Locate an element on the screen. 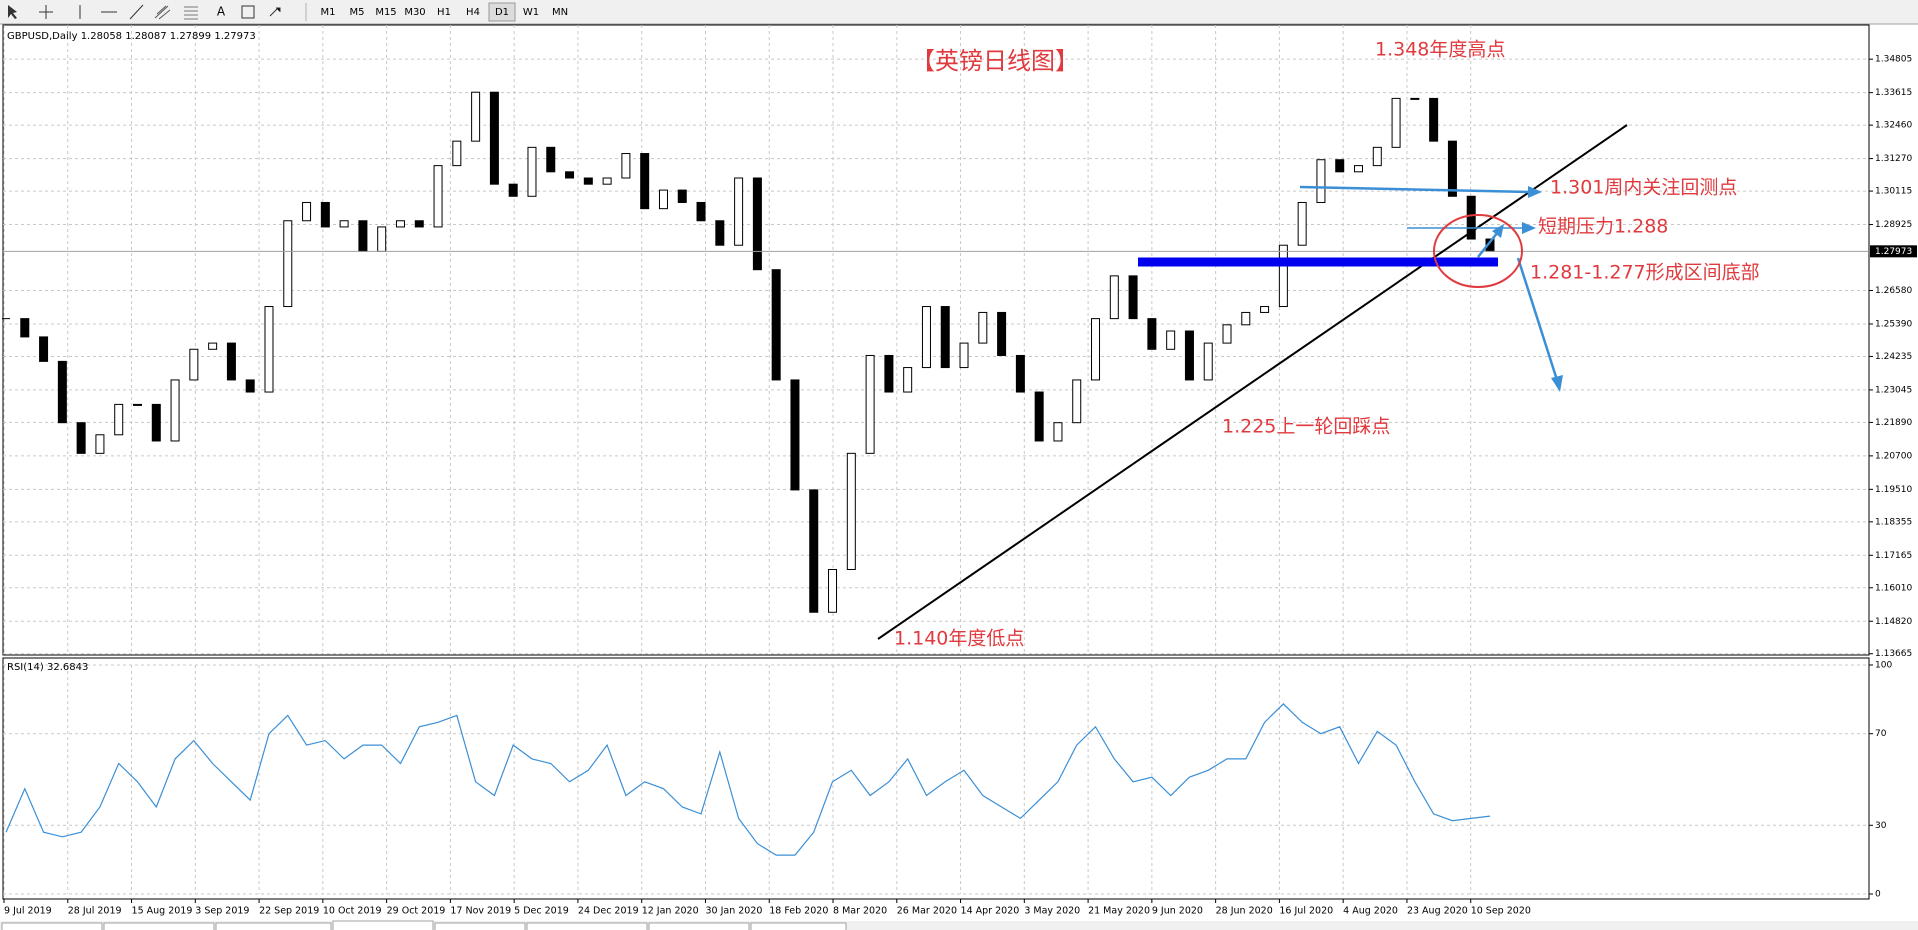  timeframe-label: M1 is located at coordinates (328, 12).